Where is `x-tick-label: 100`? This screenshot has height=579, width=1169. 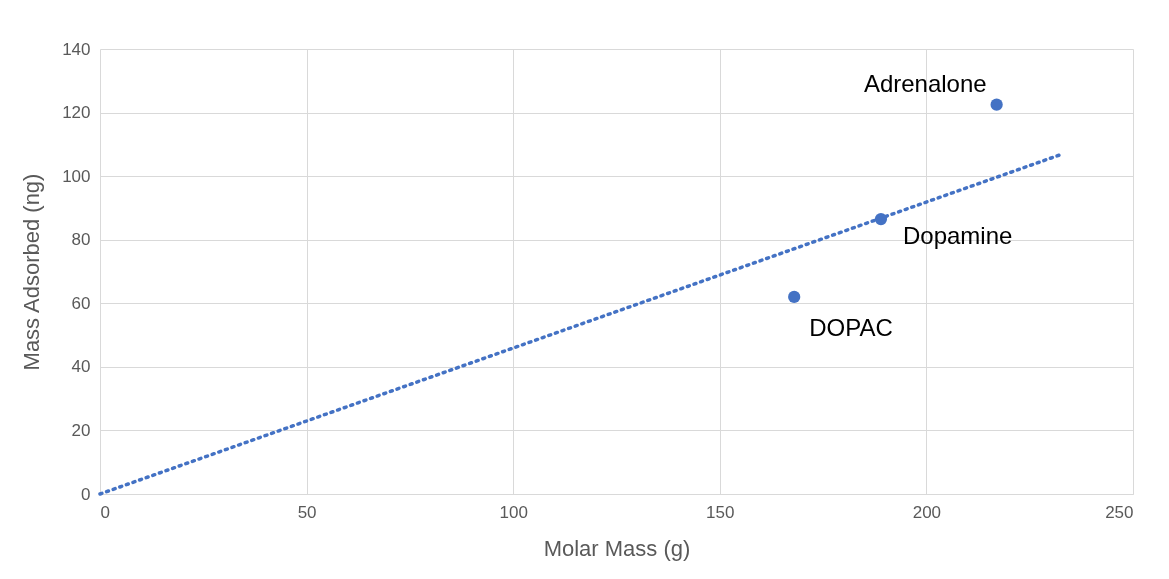 x-tick-label: 100 is located at coordinates (513, 512).